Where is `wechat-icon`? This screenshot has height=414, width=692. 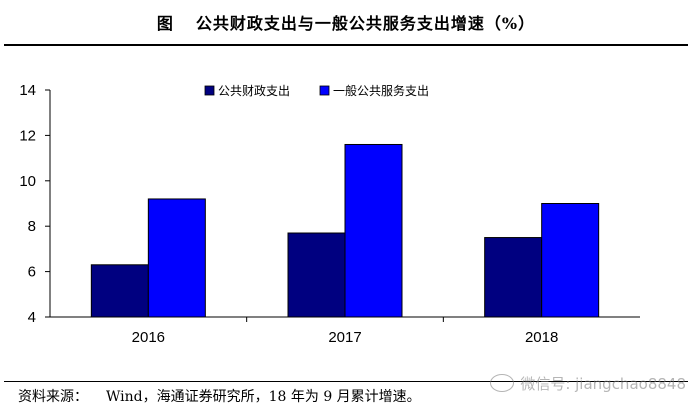 wechat-icon is located at coordinates (502, 383).